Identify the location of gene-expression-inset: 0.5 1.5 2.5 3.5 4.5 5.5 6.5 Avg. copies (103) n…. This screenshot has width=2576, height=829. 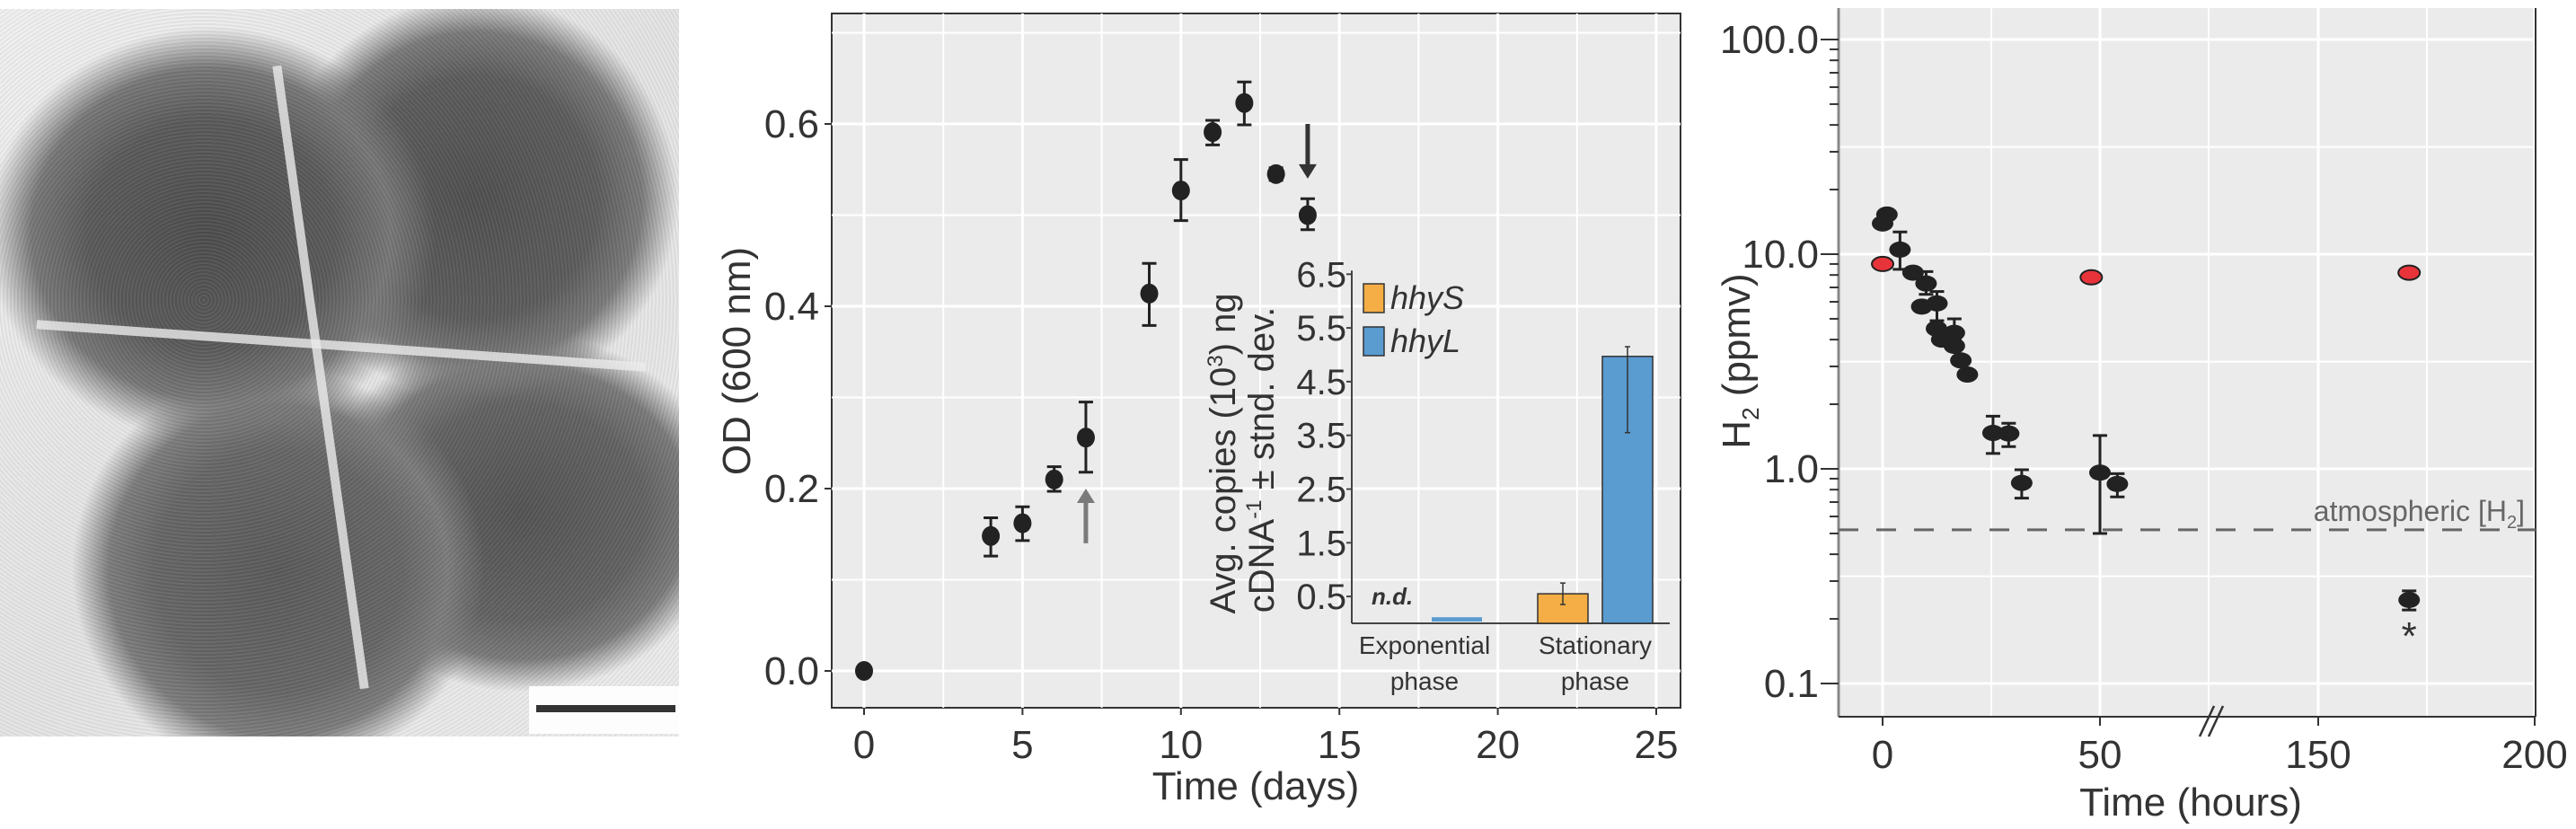
(1437, 475).